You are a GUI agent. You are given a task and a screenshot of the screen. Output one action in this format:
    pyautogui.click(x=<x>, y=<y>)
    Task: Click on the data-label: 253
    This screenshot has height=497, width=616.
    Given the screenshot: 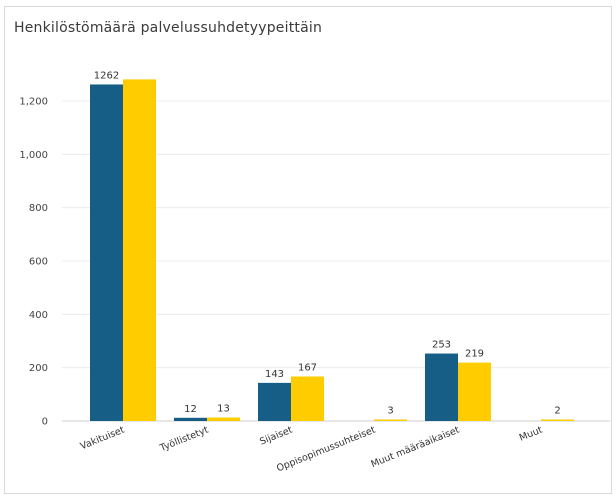 What is the action you would take?
    pyautogui.click(x=441, y=345)
    